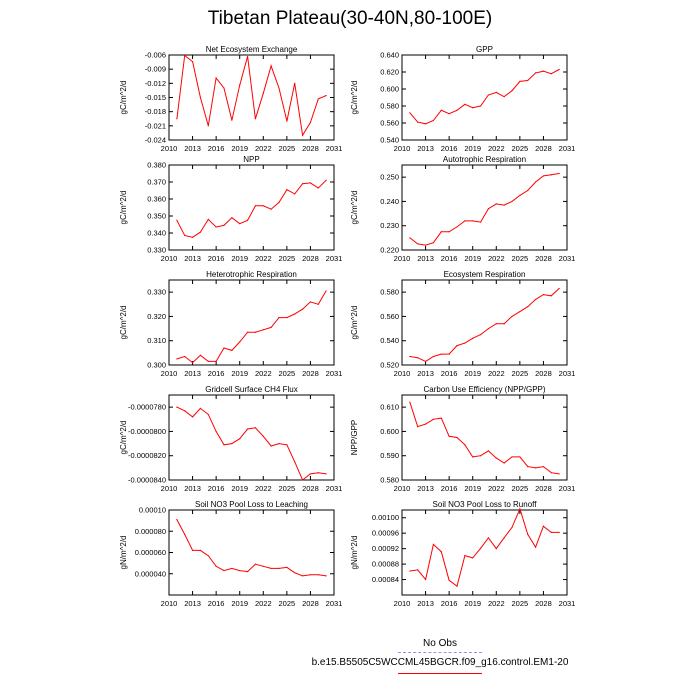 The image size is (700, 700). What do you see at coordinates (389, 455) in the screenshot?
I see `y-tick-label: 0.590` at bounding box center [389, 455].